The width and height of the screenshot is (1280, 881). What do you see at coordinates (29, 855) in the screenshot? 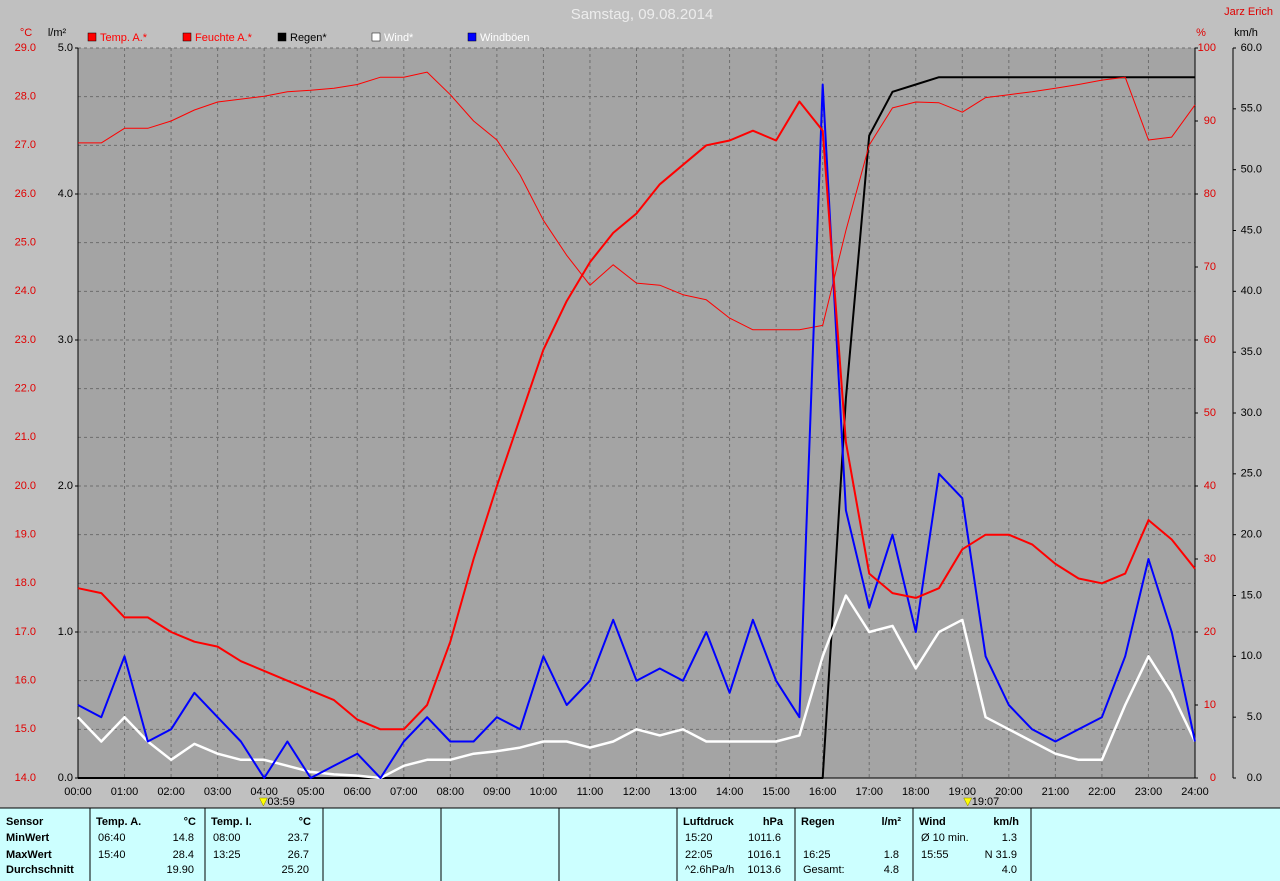
I see `stats-row-label: MaxWert` at bounding box center [29, 855].